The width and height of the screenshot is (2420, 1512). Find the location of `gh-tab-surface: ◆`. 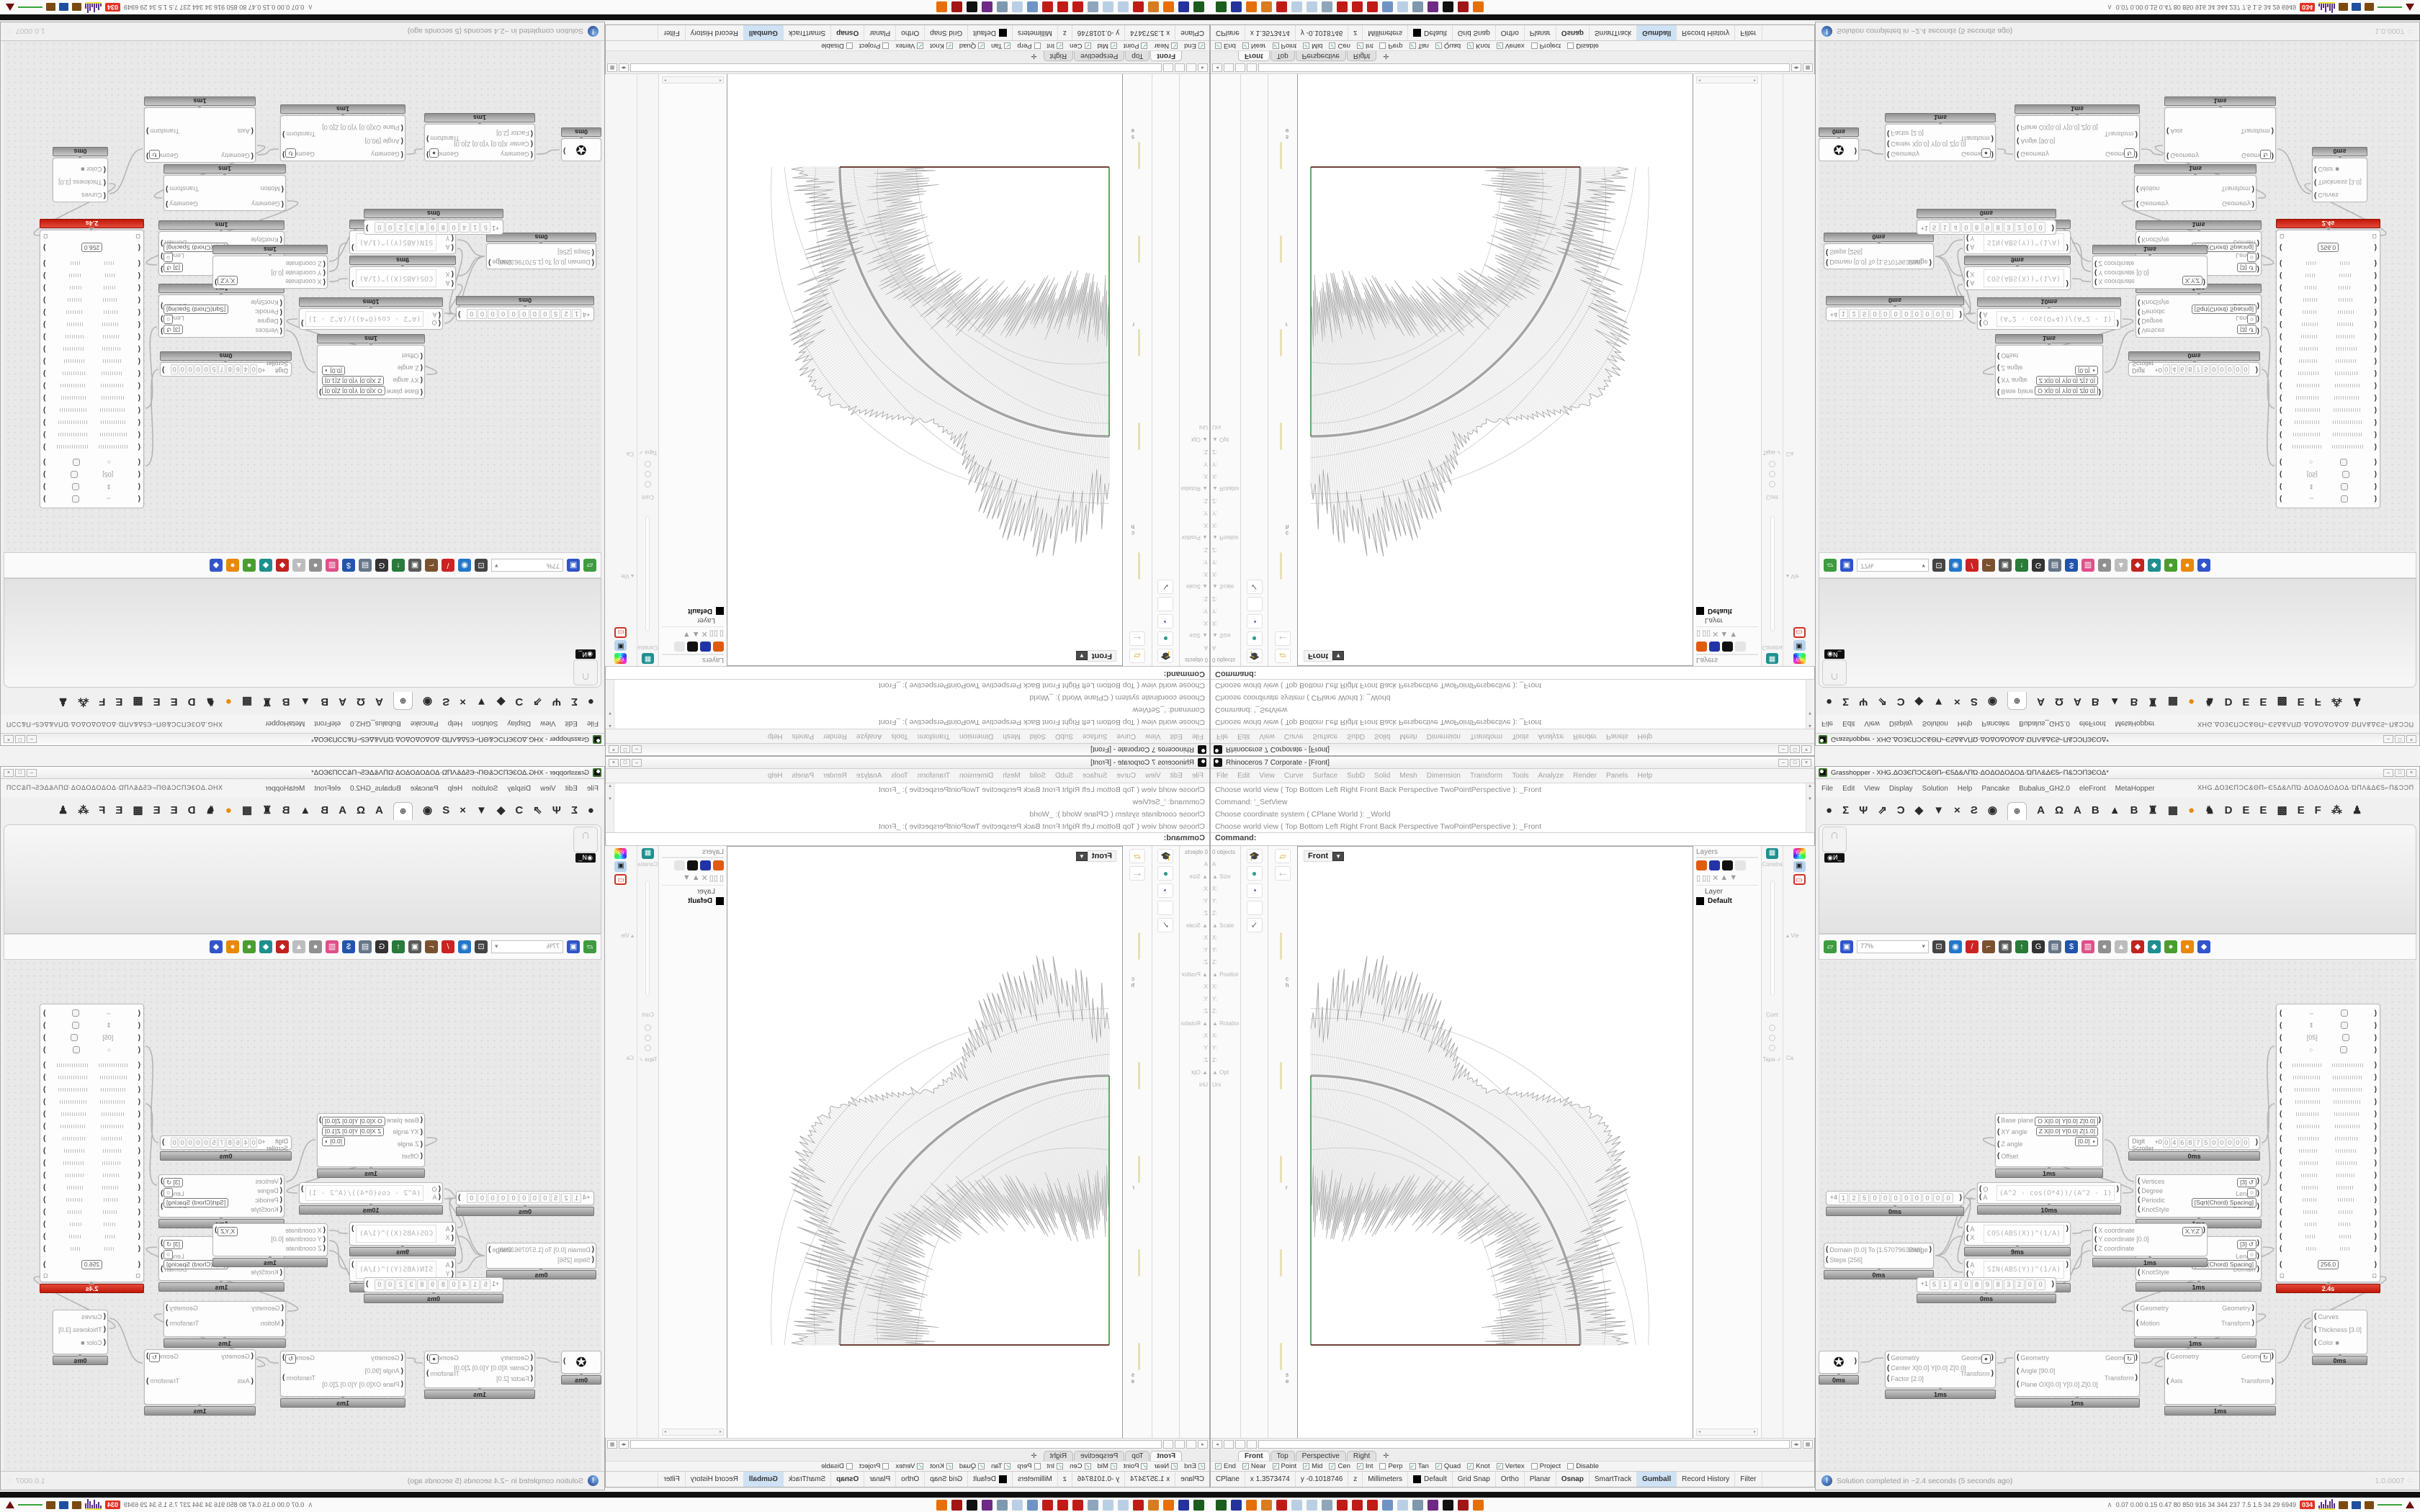

gh-tab-surface: ◆ is located at coordinates (1919, 810).